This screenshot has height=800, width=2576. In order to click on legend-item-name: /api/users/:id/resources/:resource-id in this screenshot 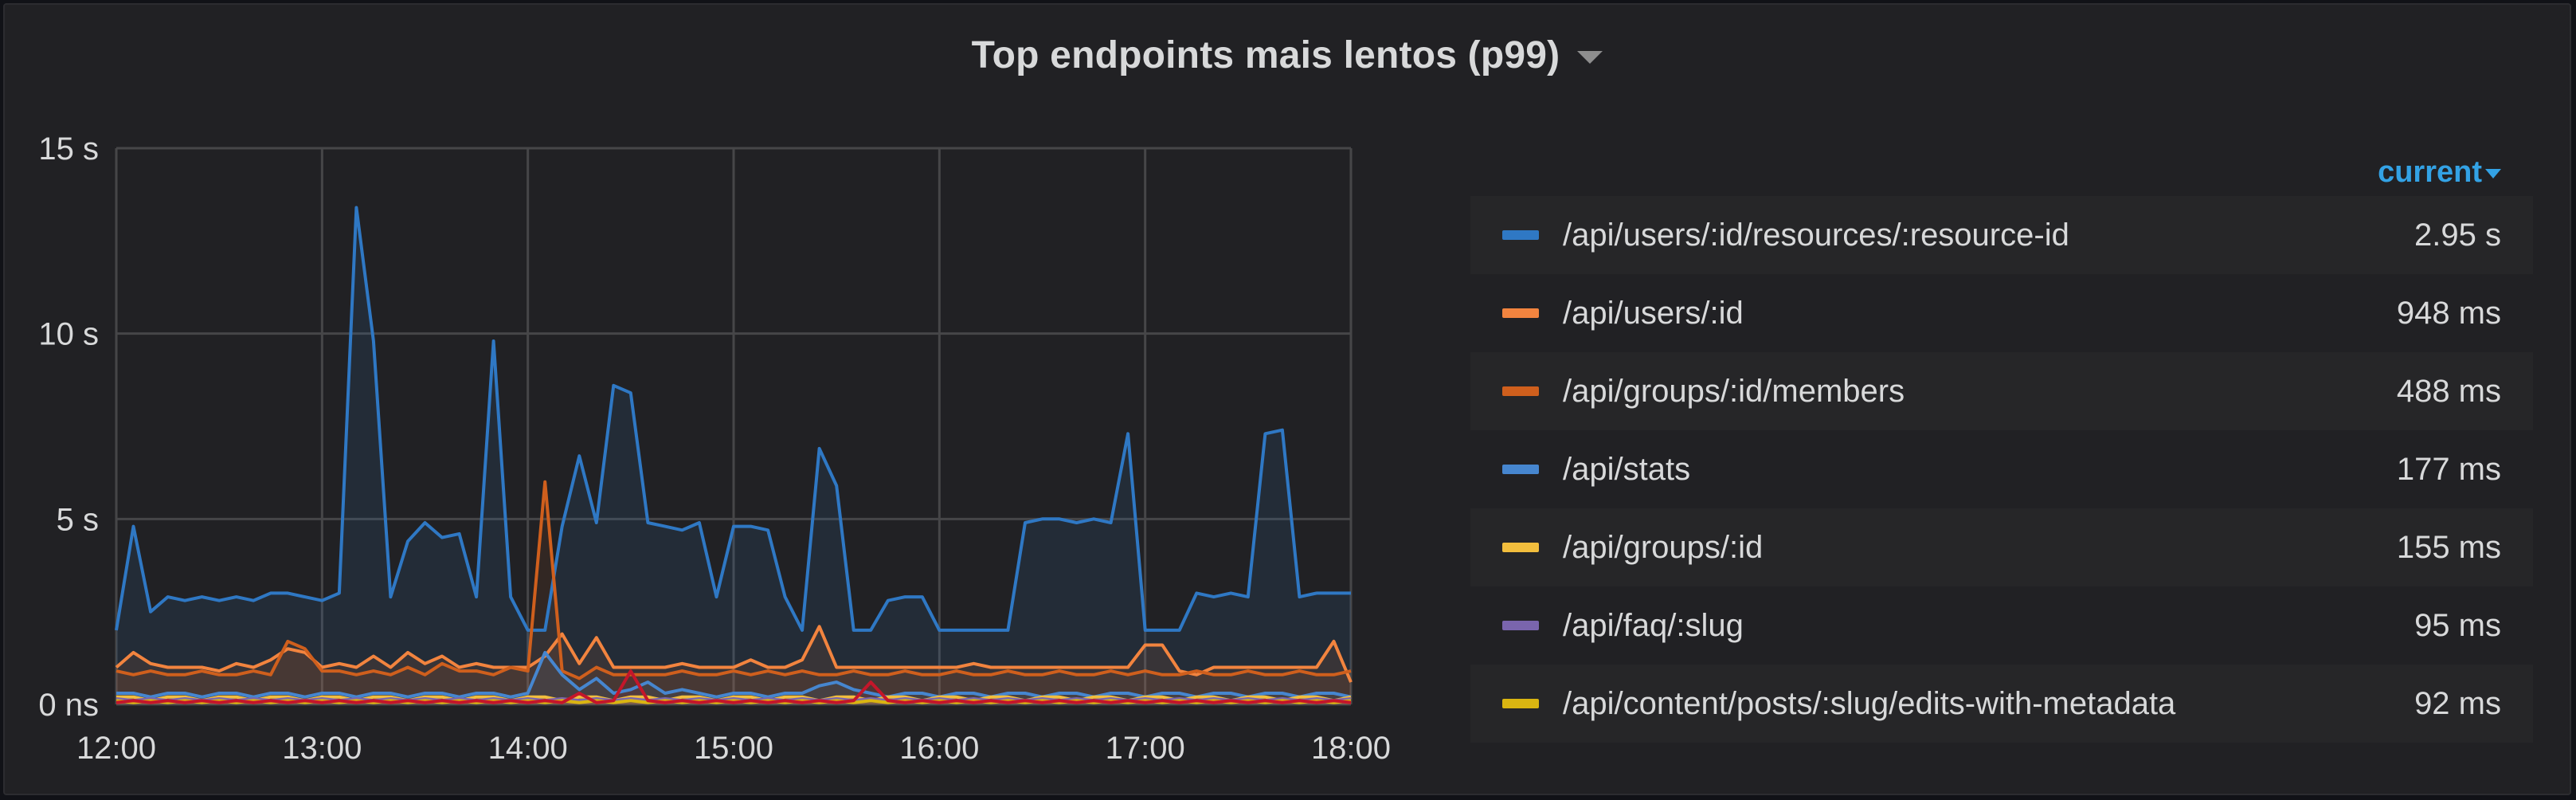, I will do `click(1816, 235)`.